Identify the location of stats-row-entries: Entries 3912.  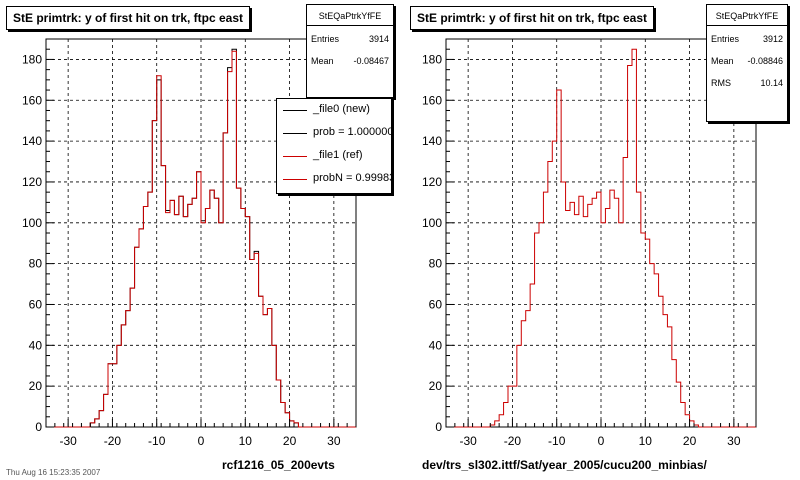
(747, 37).